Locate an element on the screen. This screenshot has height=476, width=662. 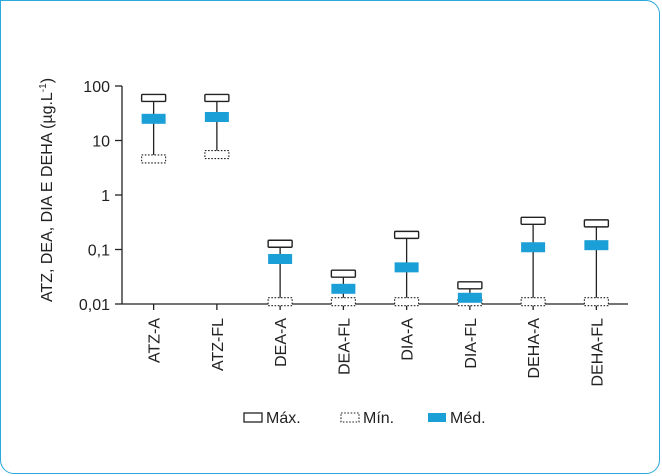
y-tick-label: 100 is located at coordinates (96, 87).